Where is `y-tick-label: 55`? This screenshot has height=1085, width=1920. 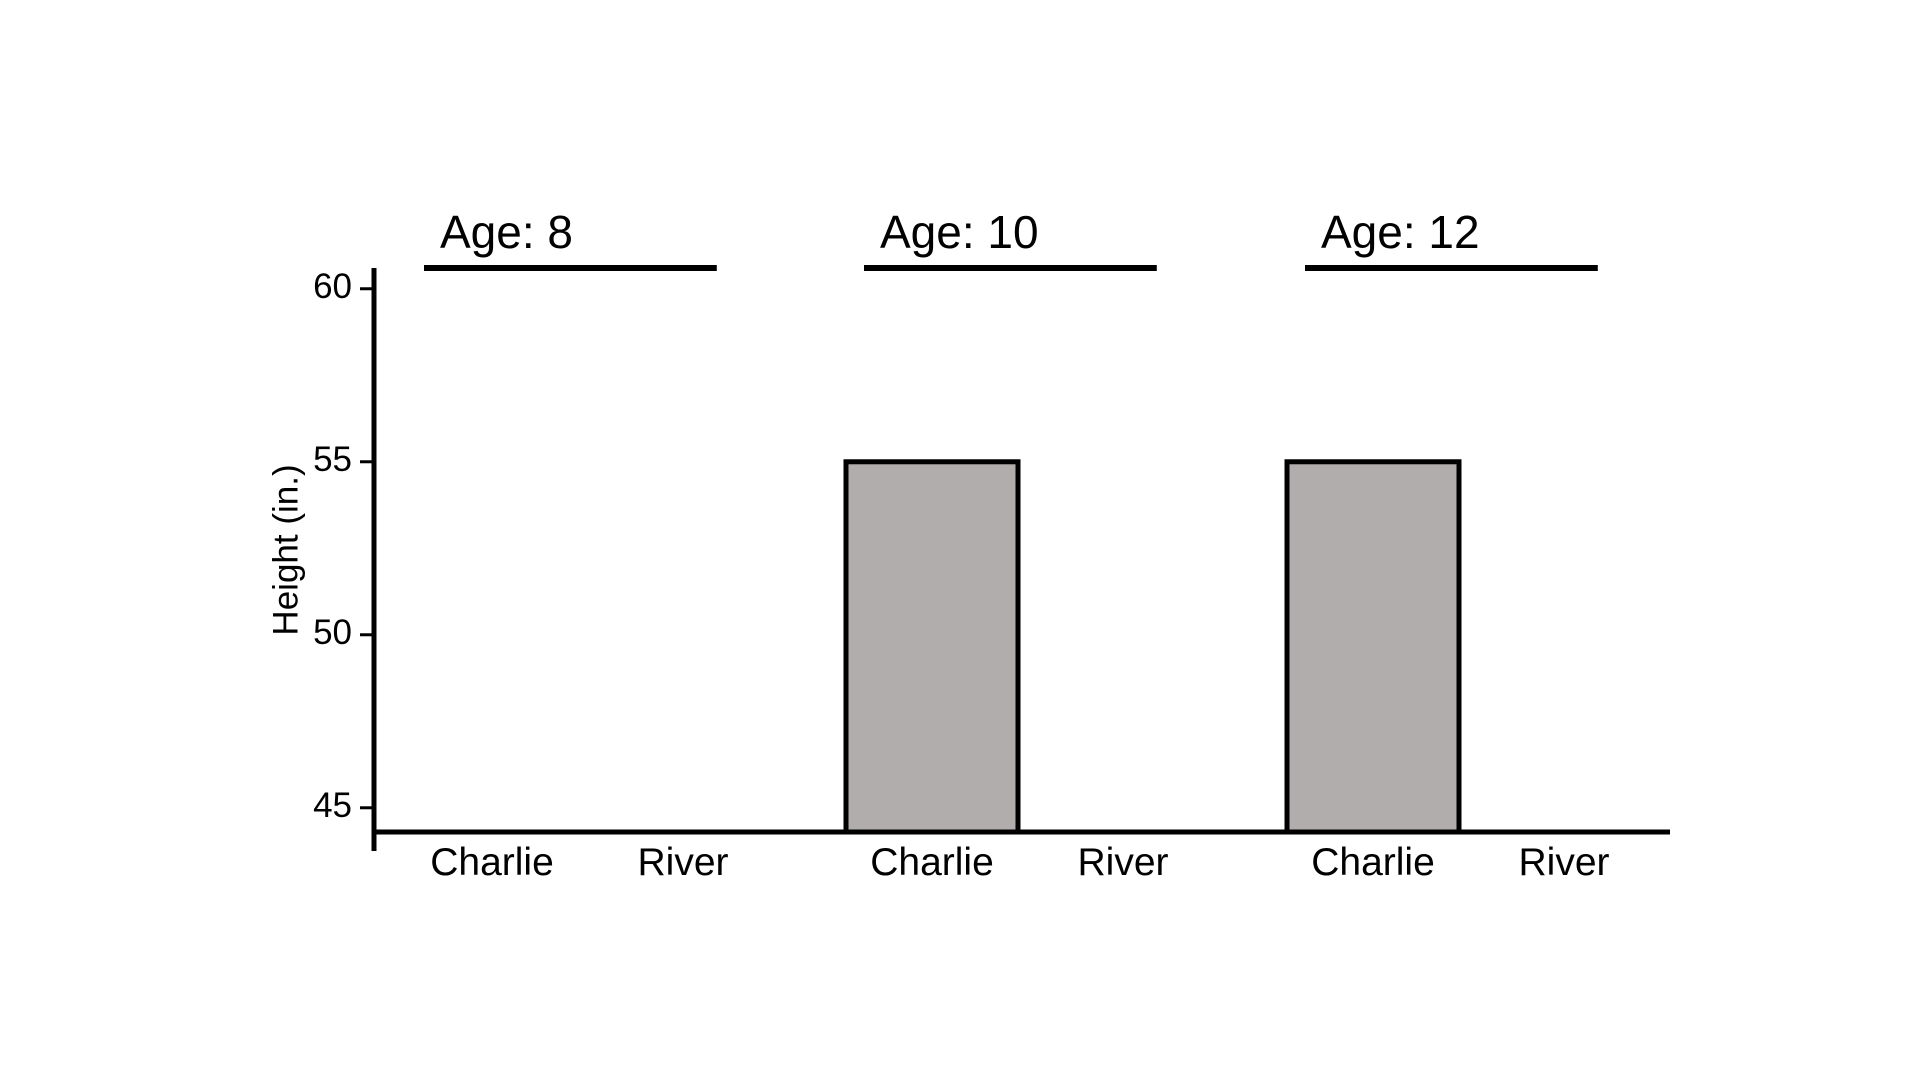 y-tick-label: 55 is located at coordinates (332, 459).